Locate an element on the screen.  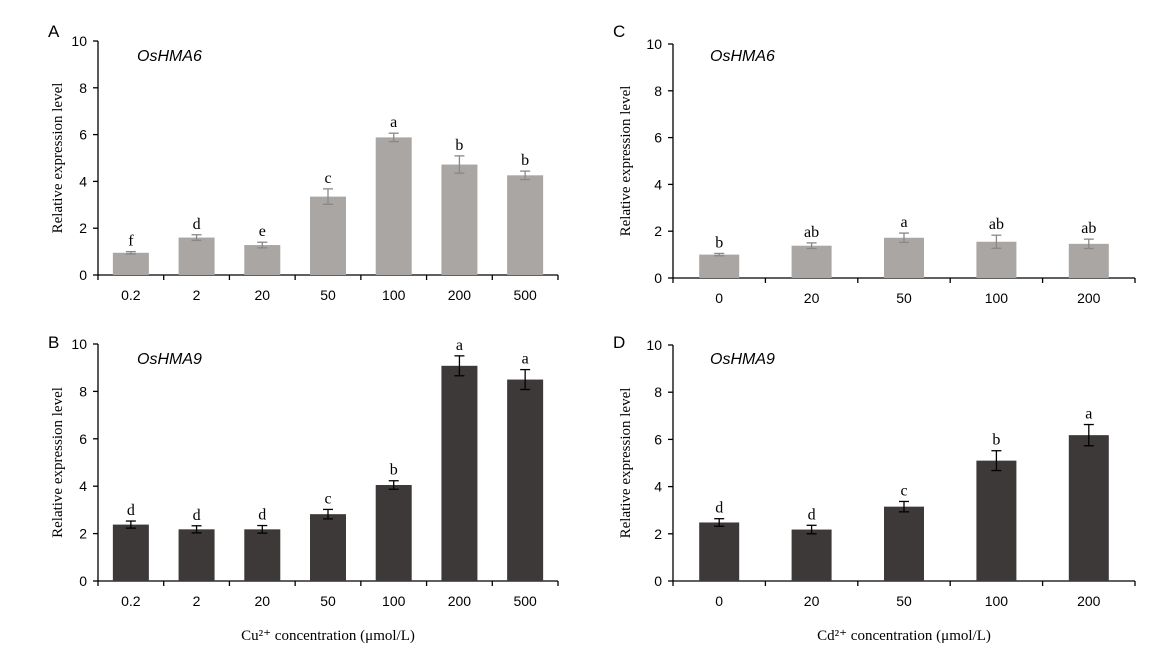
x-axis-label: Cu²⁺ concentration (μmol/L) is located at coordinates (328, 636).